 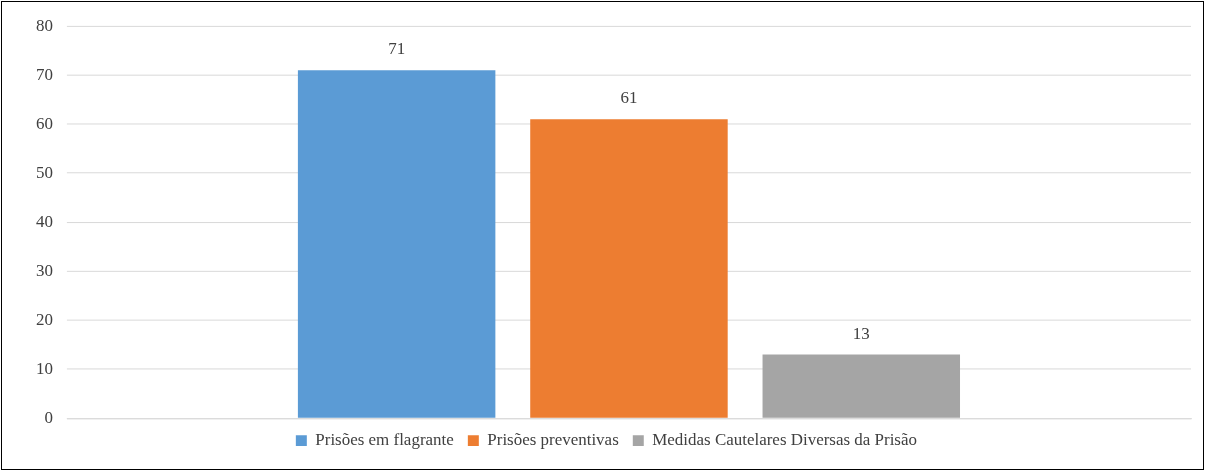 I want to click on legend-label: Prisões em flagrante, so click(x=384, y=440).